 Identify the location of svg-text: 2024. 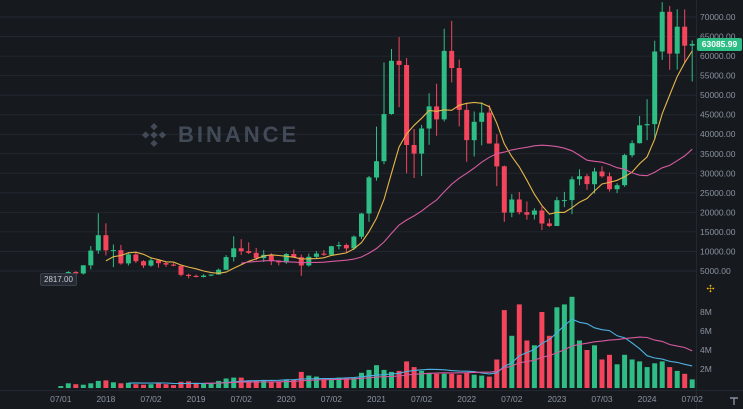
(647, 399).